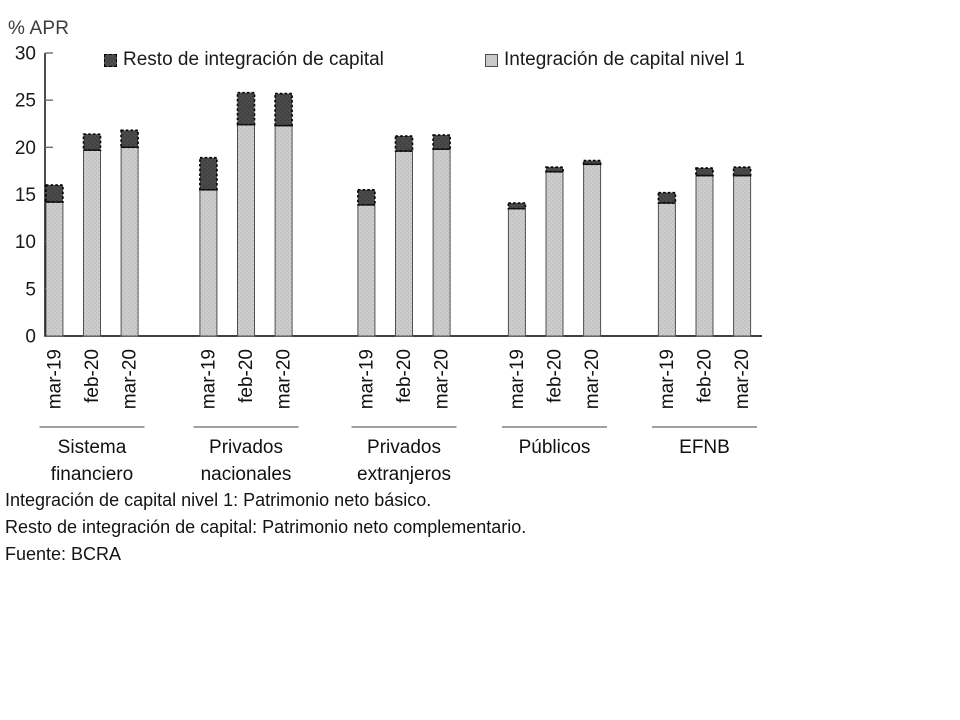 The image size is (960, 720). Describe the element at coordinates (25, 195) in the screenshot. I see `y-tick-label: 15` at that location.